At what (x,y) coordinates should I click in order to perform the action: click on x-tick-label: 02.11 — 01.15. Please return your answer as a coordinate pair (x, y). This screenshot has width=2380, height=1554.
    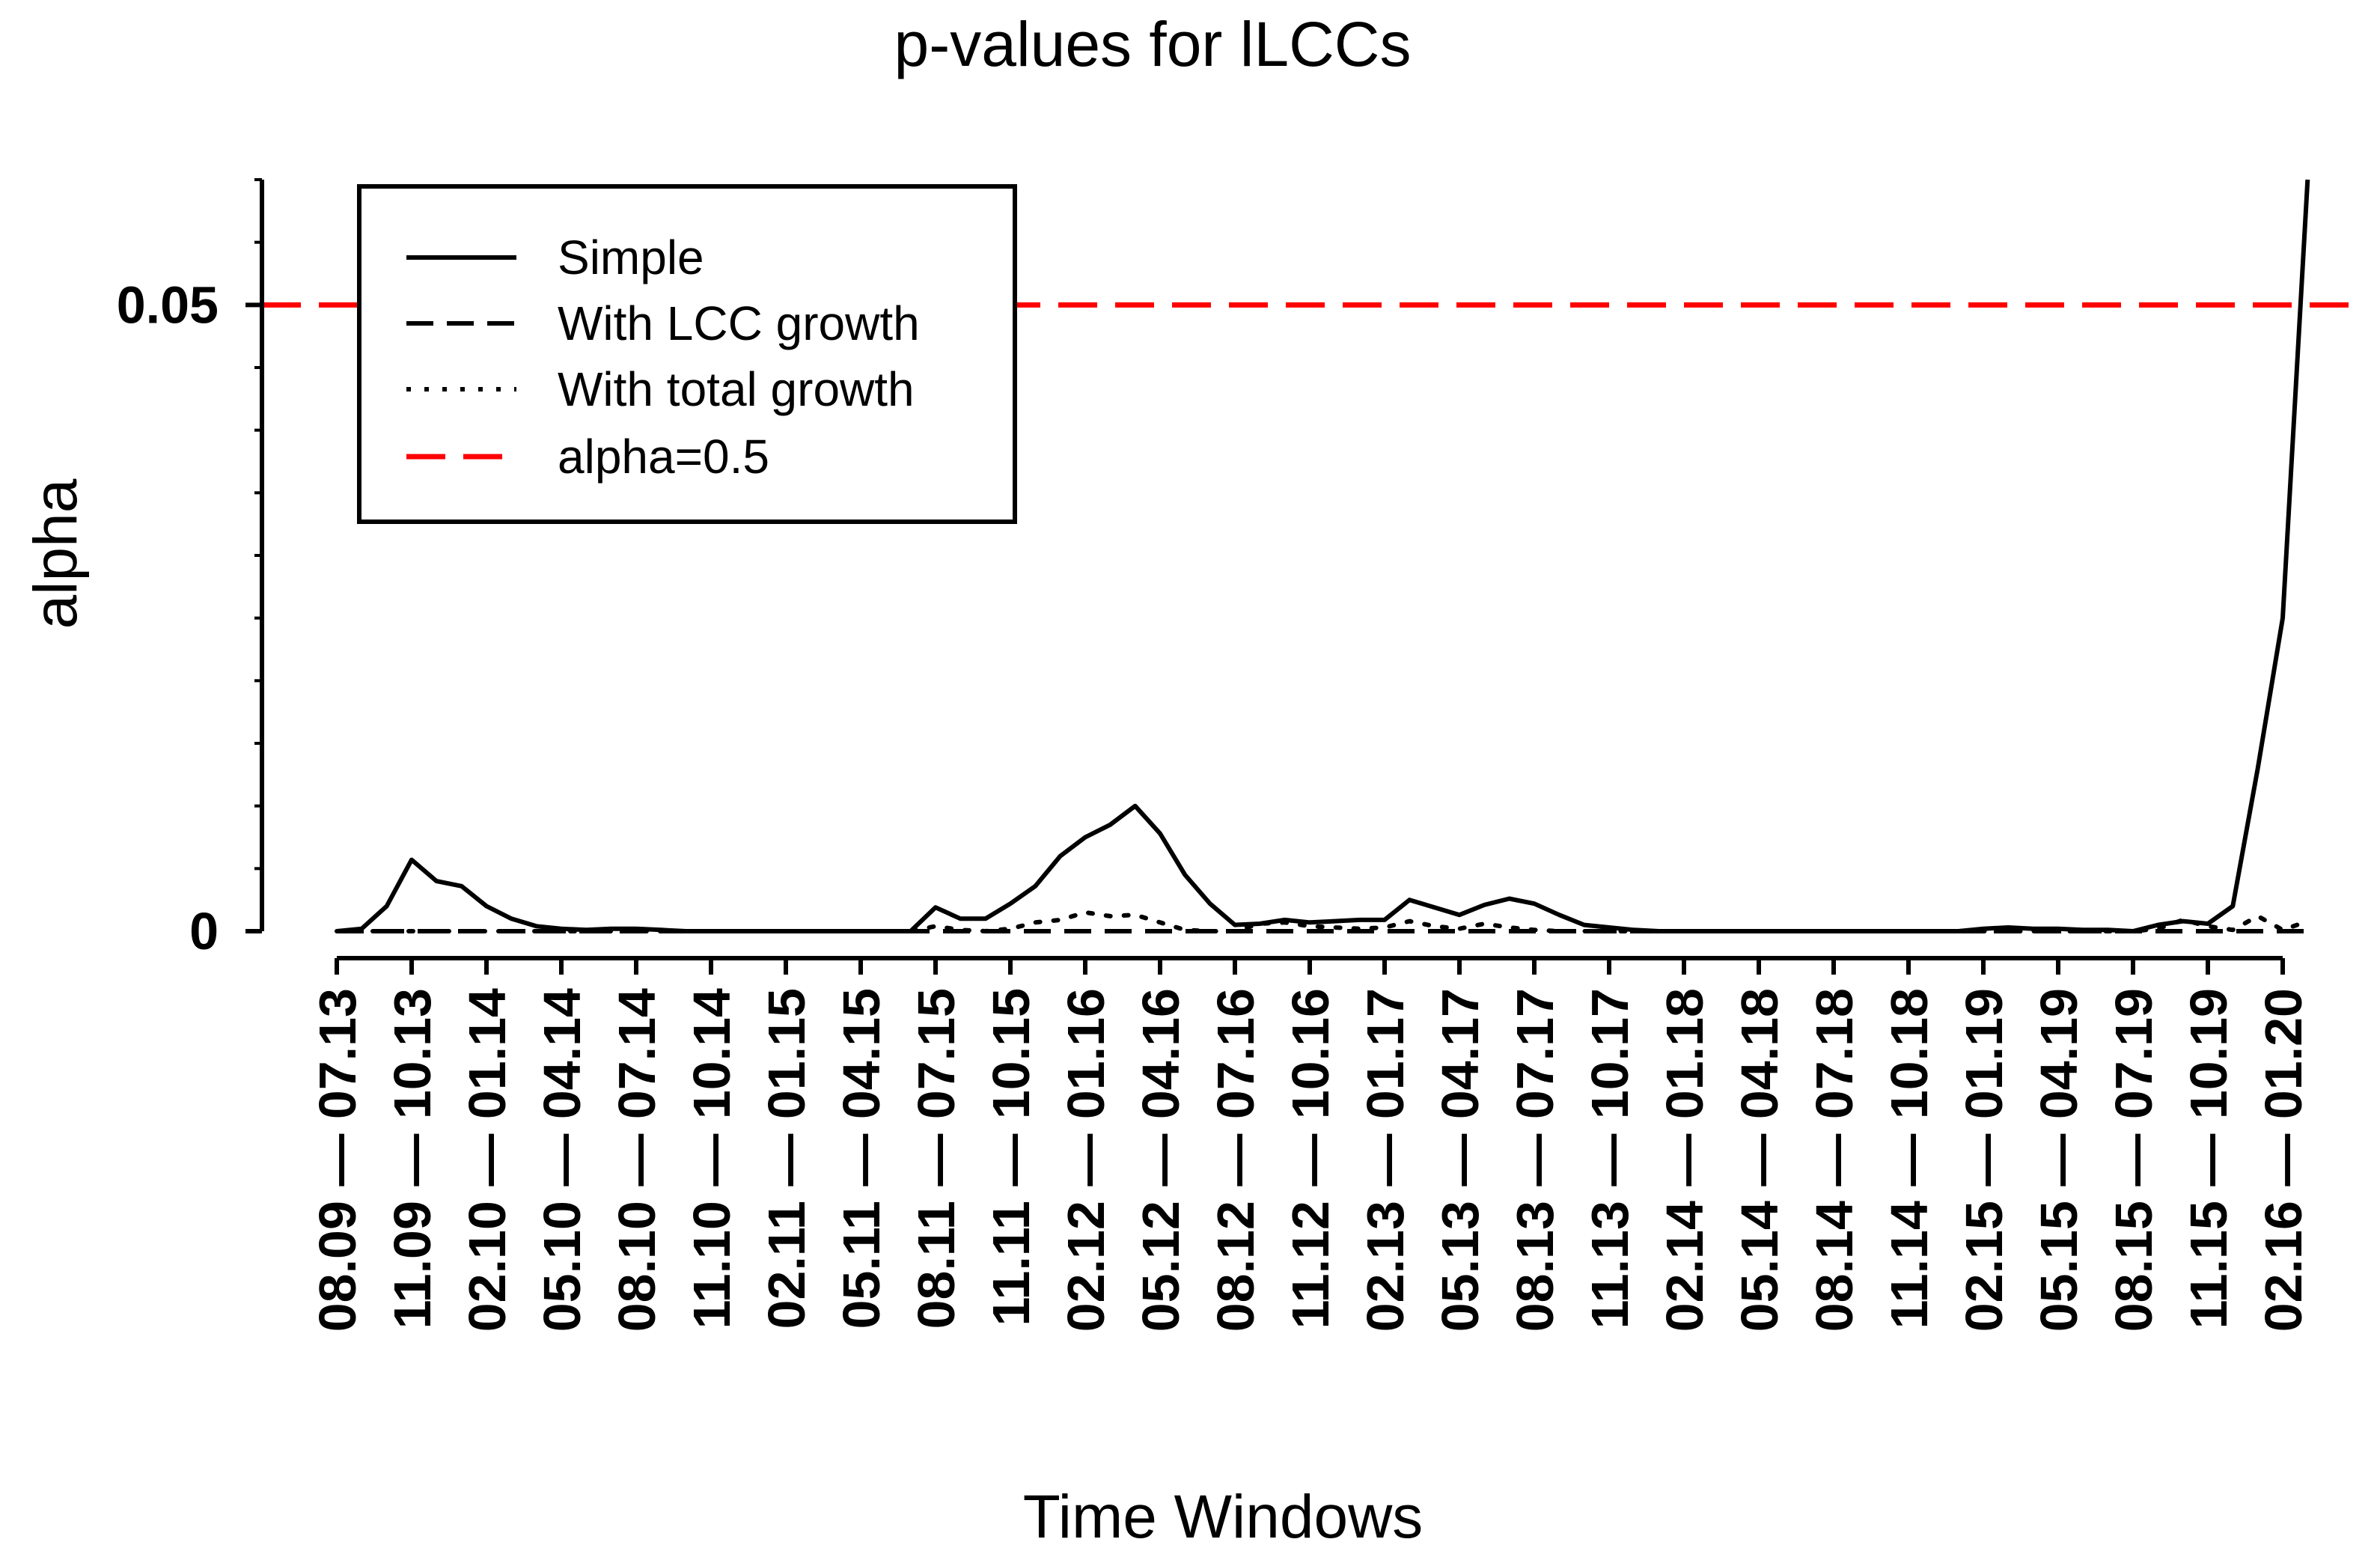
    Looking at the image, I should click on (786, 1158).